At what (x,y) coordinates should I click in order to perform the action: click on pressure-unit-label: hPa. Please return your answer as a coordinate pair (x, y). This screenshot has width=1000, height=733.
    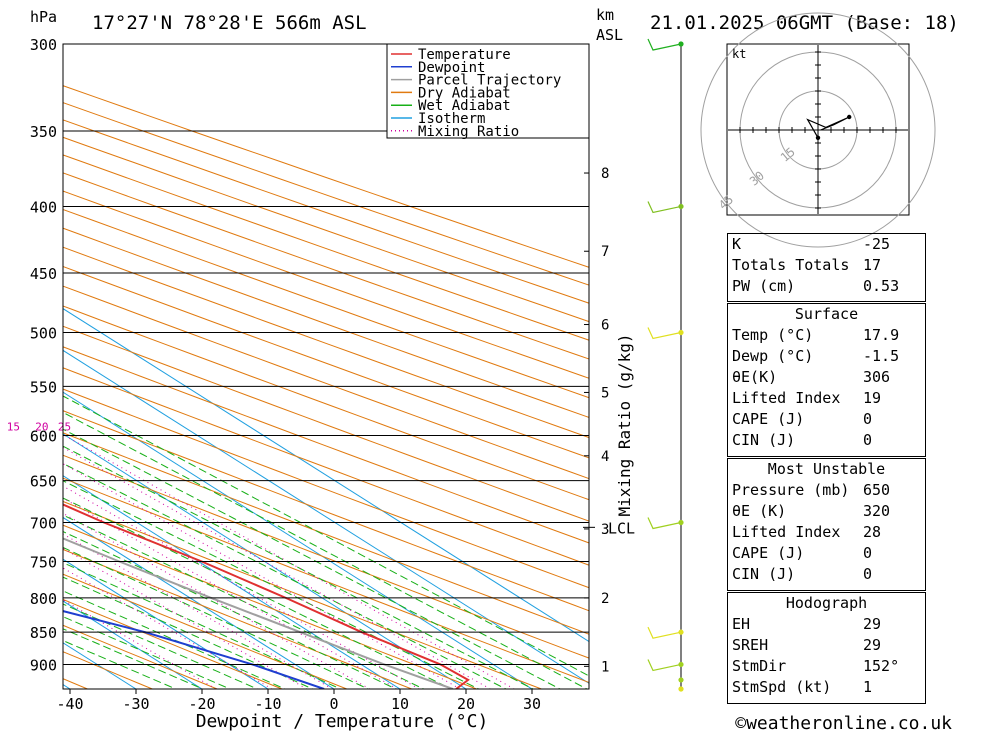
    Looking at the image, I should click on (43, 17).